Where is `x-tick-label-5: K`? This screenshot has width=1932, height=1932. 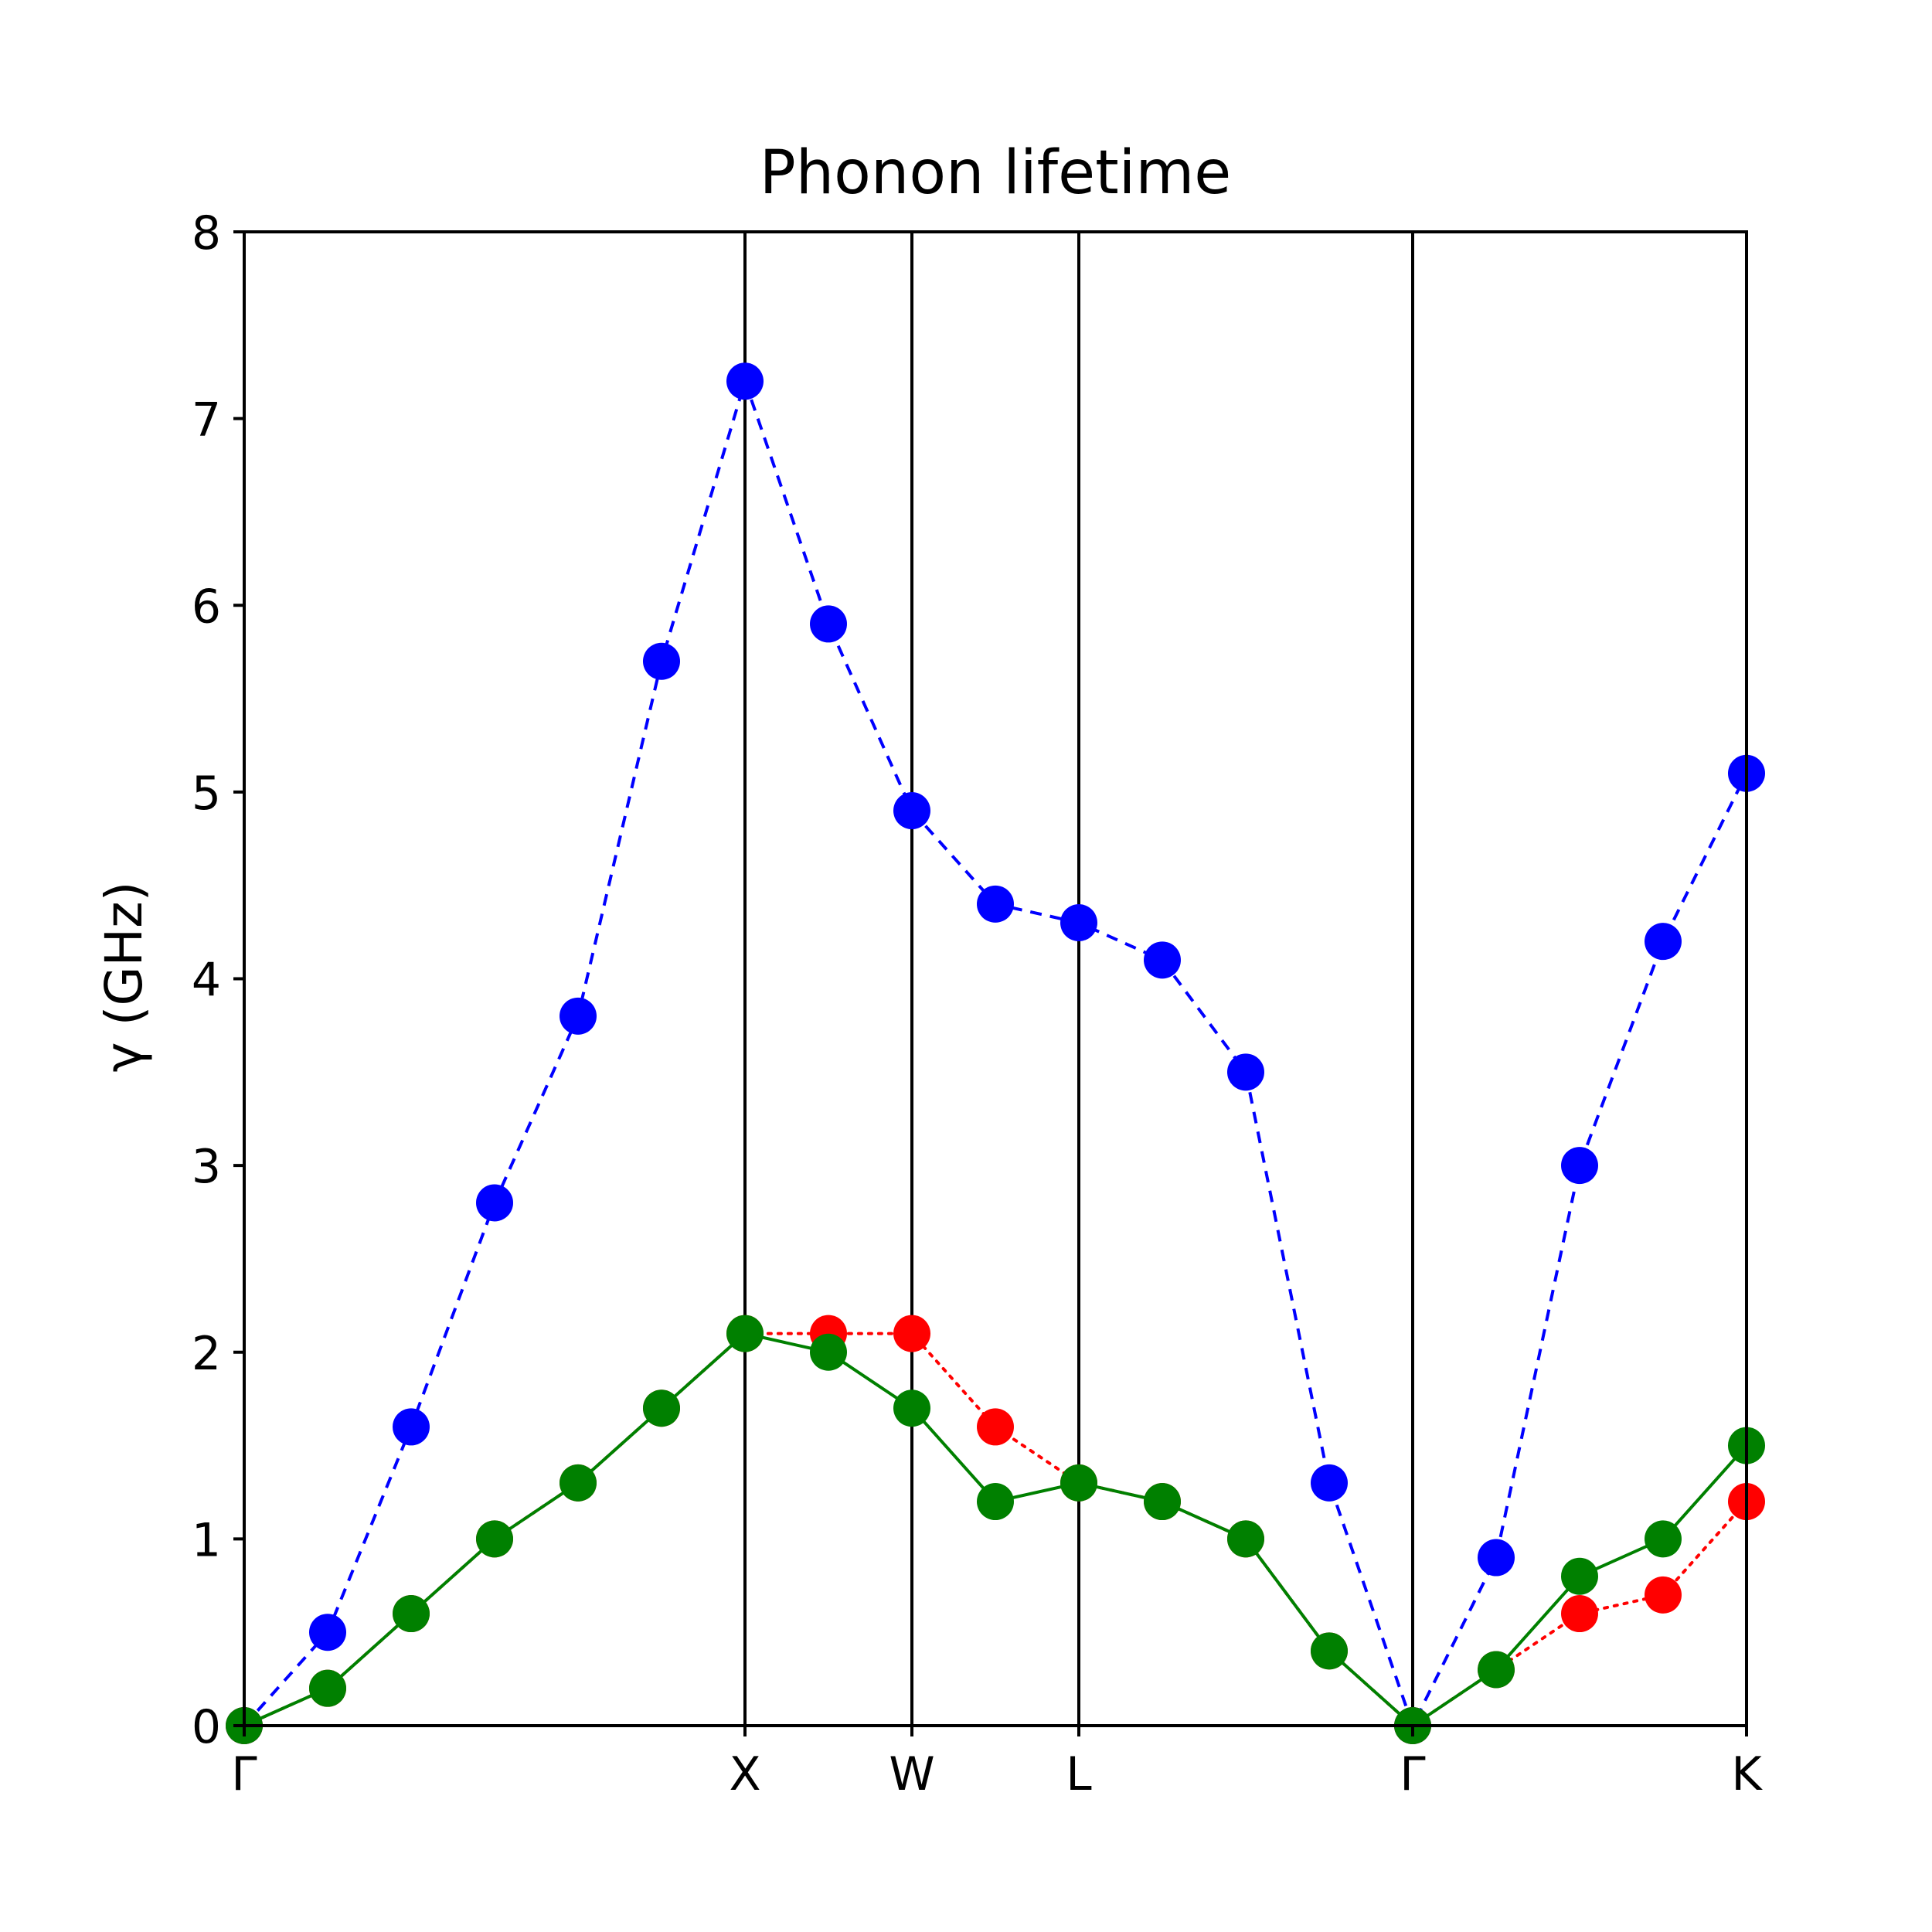
x-tick-label-5: K is located at coordinates (1747, 1774).